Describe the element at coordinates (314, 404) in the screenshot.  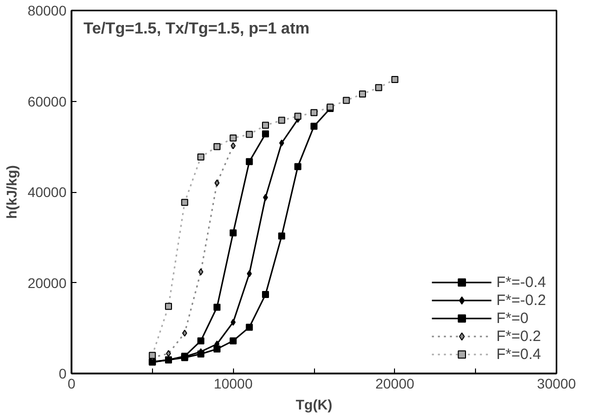
I see `x-axis-title: Tg(K)` at that location.